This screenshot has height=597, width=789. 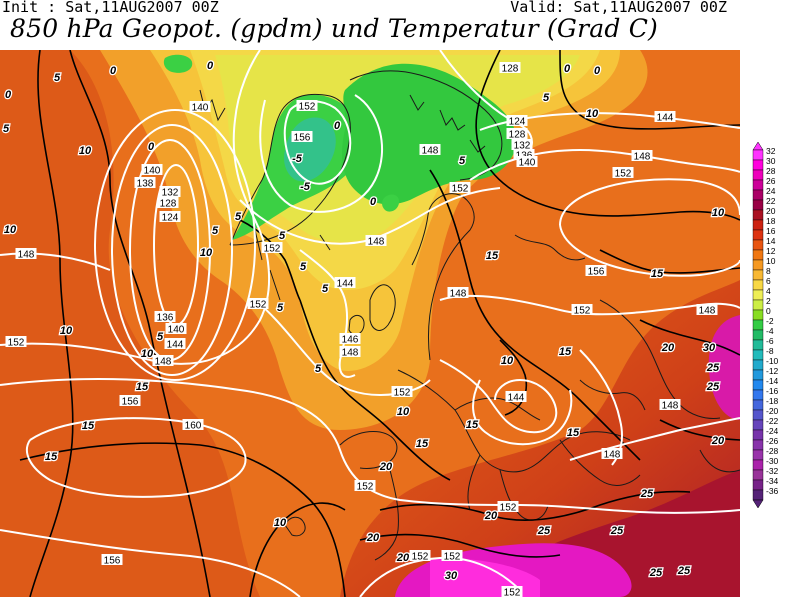 What do you see at coordinates (768, 281) in the screenshot?
I see `legend-value: 6` at bounding box center [768, 281].